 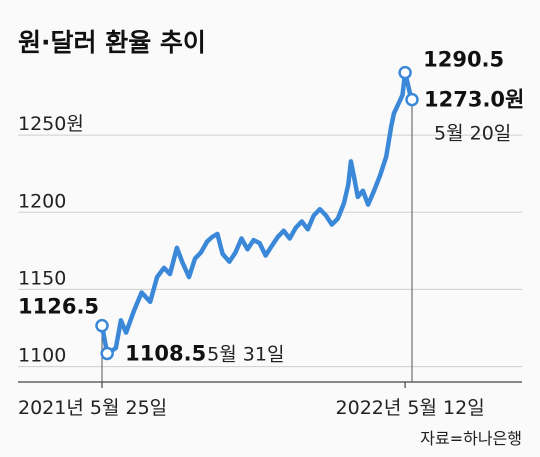 I want to click on y-tick-label: 1200, so click(x=42, y=201).